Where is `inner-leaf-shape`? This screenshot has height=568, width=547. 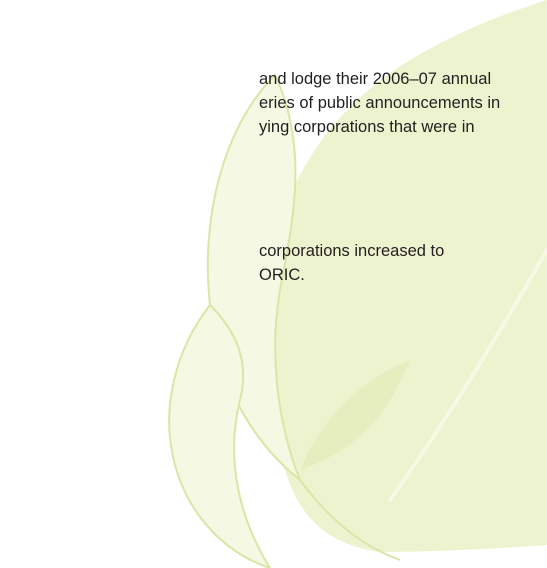
inner-leaf-shape is located at coordinates (355, 415).